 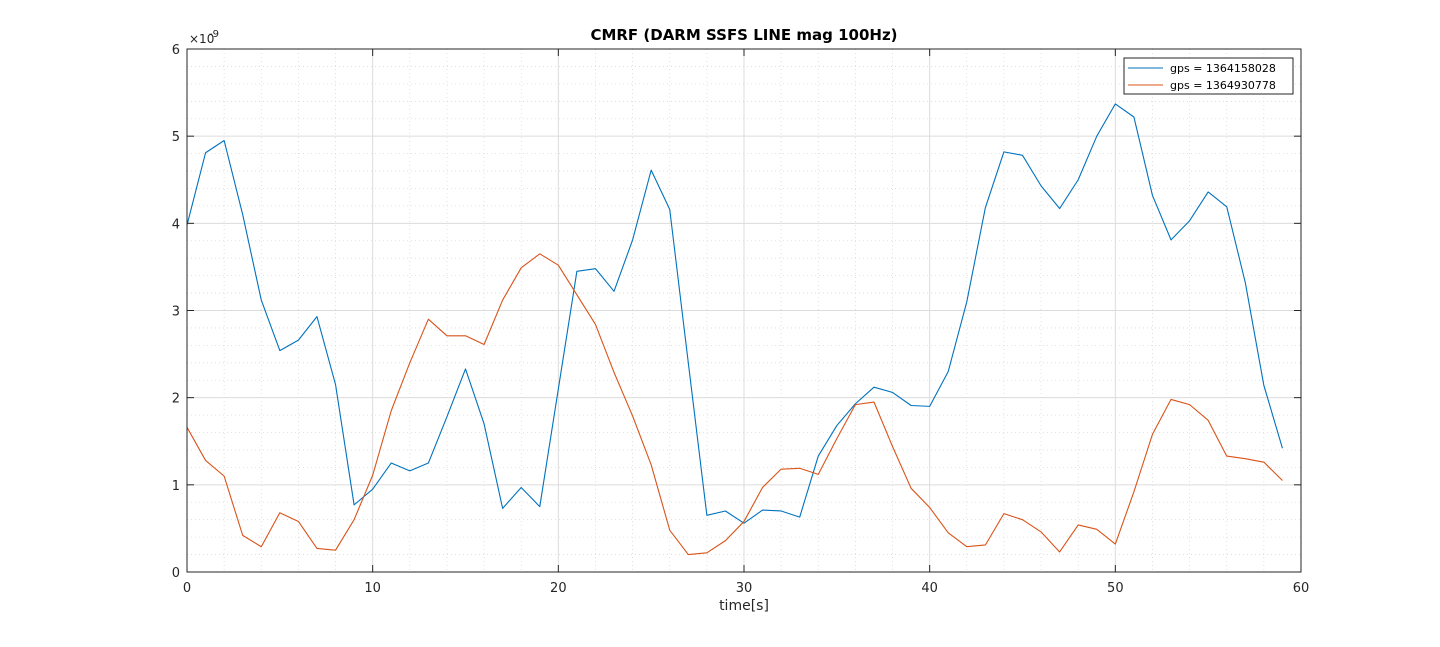 What do you see at coordinates (929, 588) in the screenshot?
I see `x-tick-label: 40` at bounding box center [929, 588].